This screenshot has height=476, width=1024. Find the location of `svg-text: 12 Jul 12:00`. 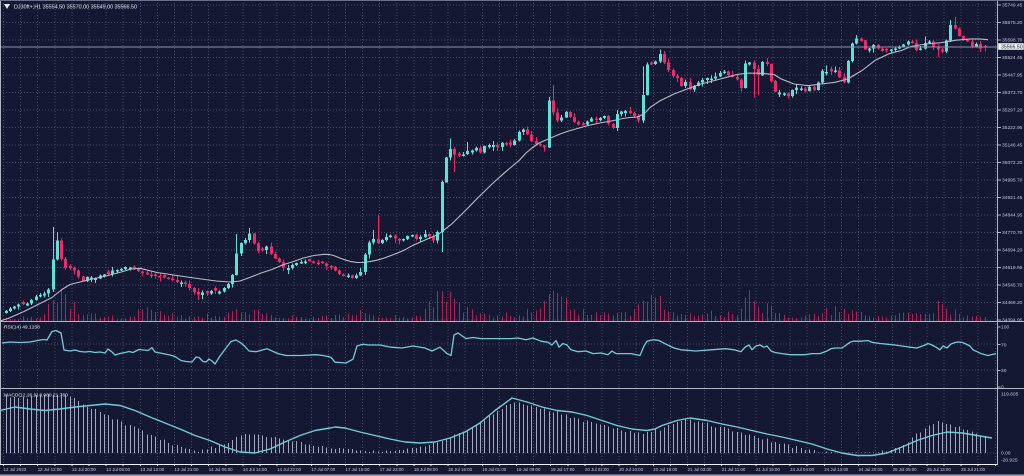

svg-text: 12 Jul 12:00 is located at coordinates (50, 469).